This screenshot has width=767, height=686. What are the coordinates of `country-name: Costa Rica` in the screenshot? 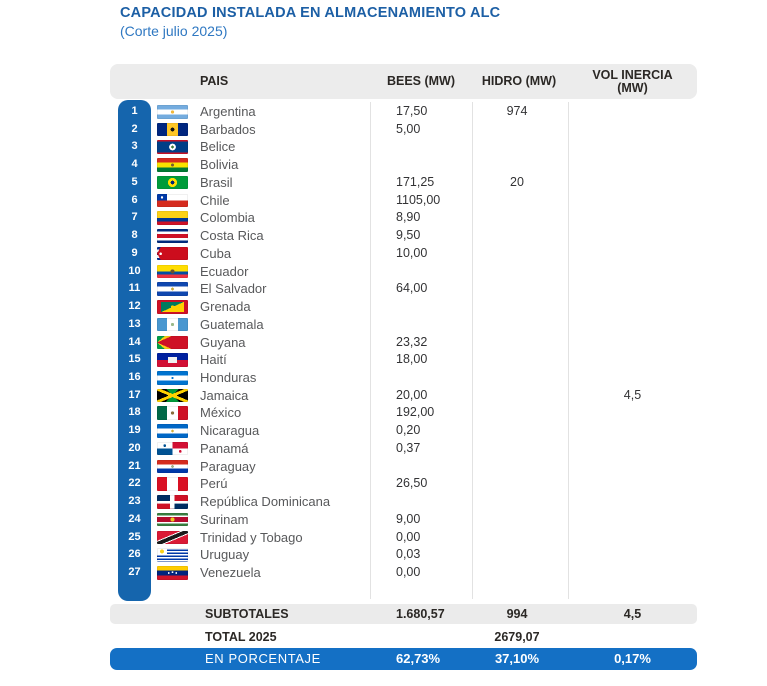 It's located at (232, 236).